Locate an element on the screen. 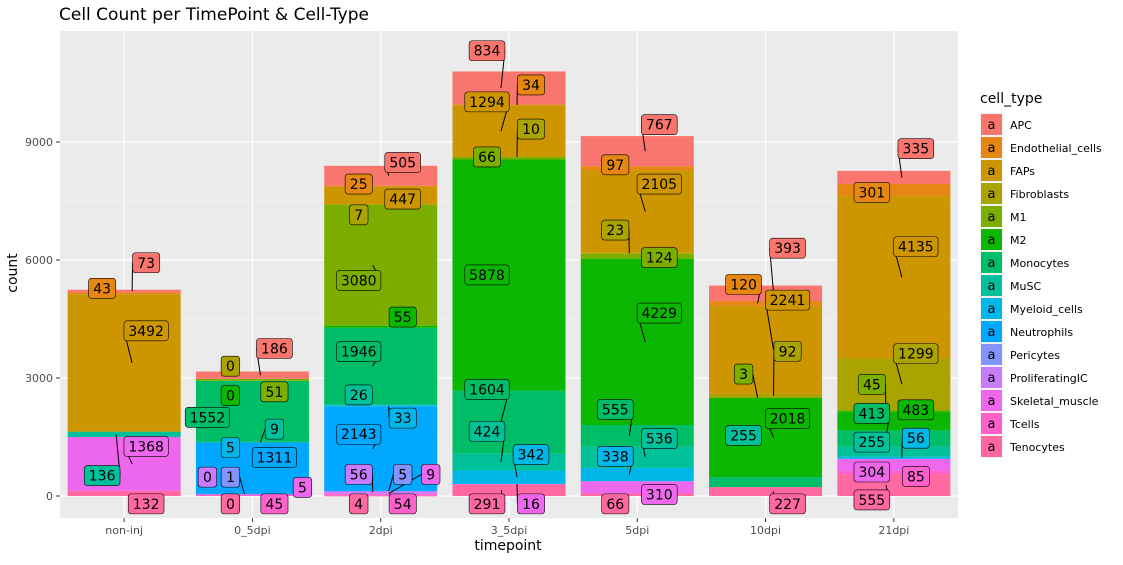 Image resolution: width=1123 pixels, height=565 pixels. x-tick-label: 10dpi is located at coordinates (765, 530).